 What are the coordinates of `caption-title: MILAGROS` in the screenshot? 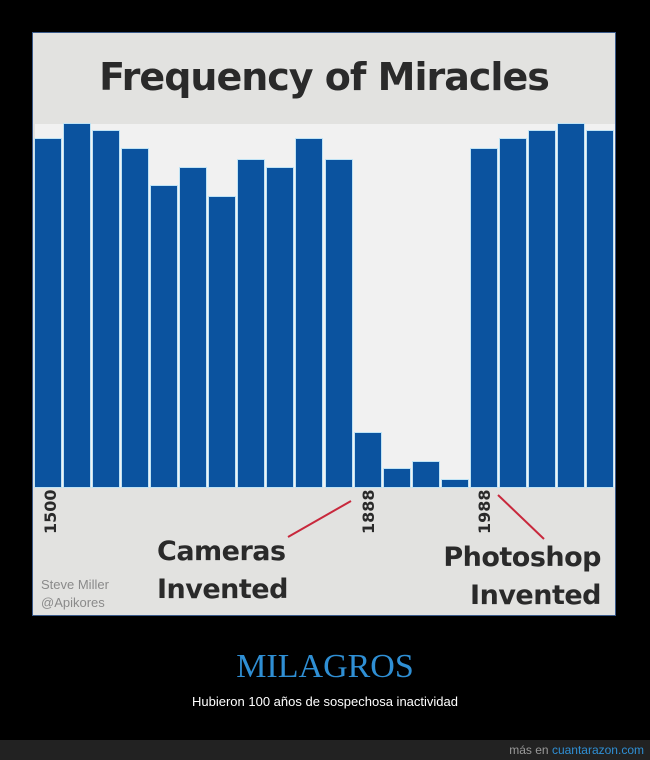 It's located at (325, 666).